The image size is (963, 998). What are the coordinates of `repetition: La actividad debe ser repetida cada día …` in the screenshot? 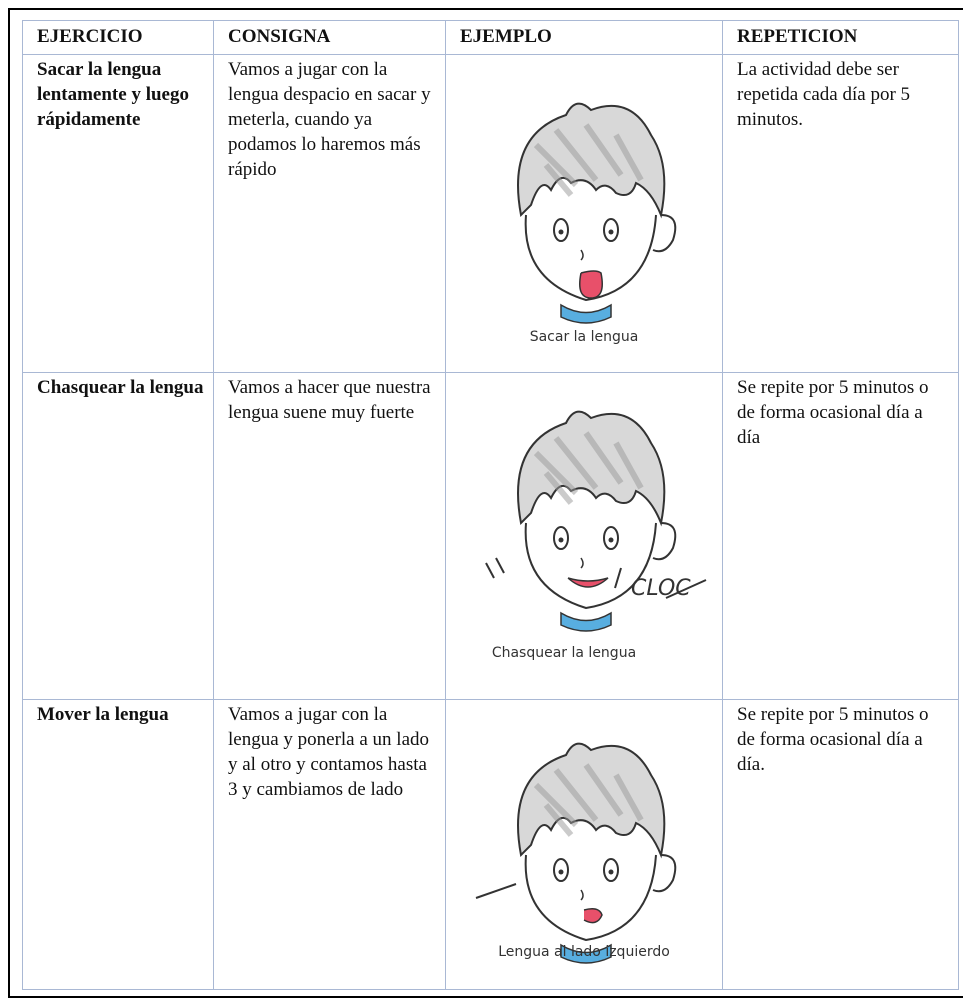 It's located at (840, 213).